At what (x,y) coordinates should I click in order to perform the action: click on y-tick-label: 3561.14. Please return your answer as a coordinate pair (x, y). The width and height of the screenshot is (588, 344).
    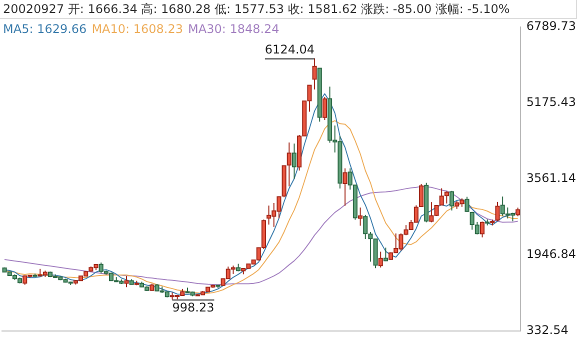
    Looking at the image, I should click on (551, 178).